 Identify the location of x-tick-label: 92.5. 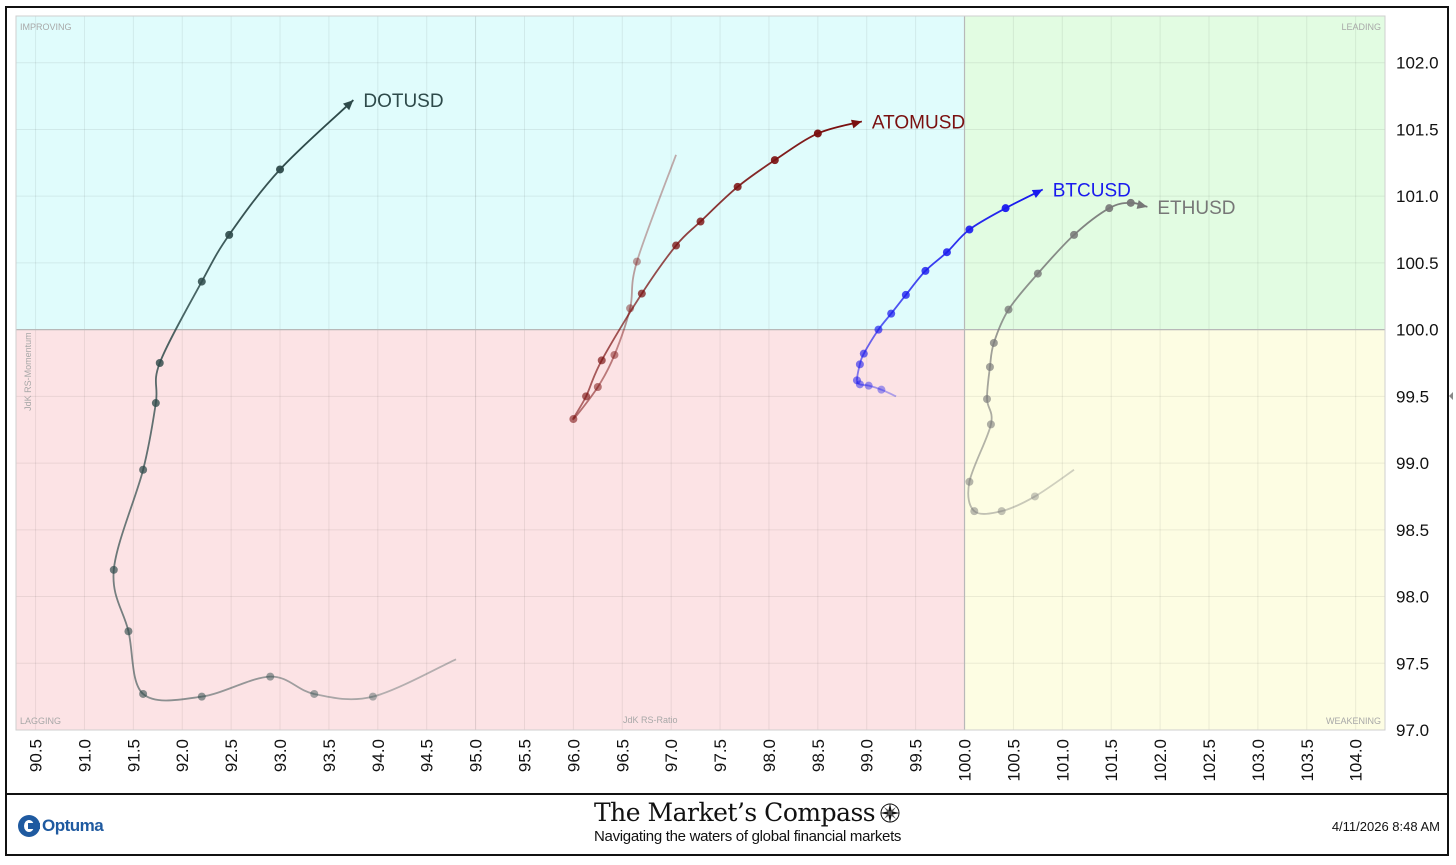
(231, 755).